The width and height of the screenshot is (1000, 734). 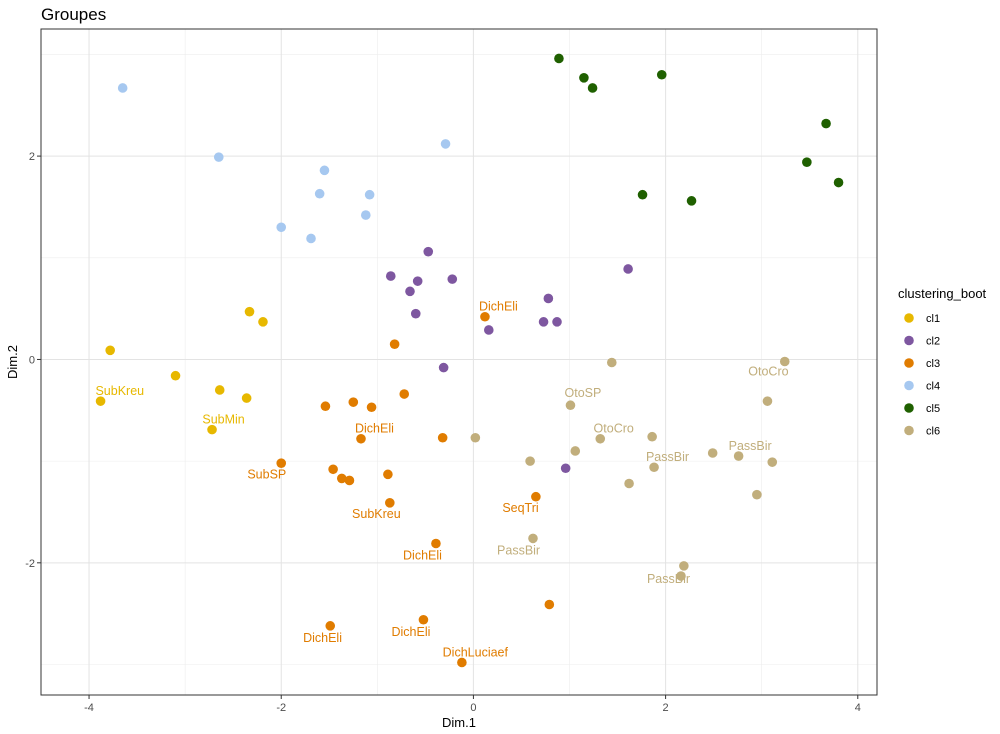 What do you see at coordinates (32, 360) in the screenshot?
I see `y-tick-label: 0` at bounding box center [32, 360].